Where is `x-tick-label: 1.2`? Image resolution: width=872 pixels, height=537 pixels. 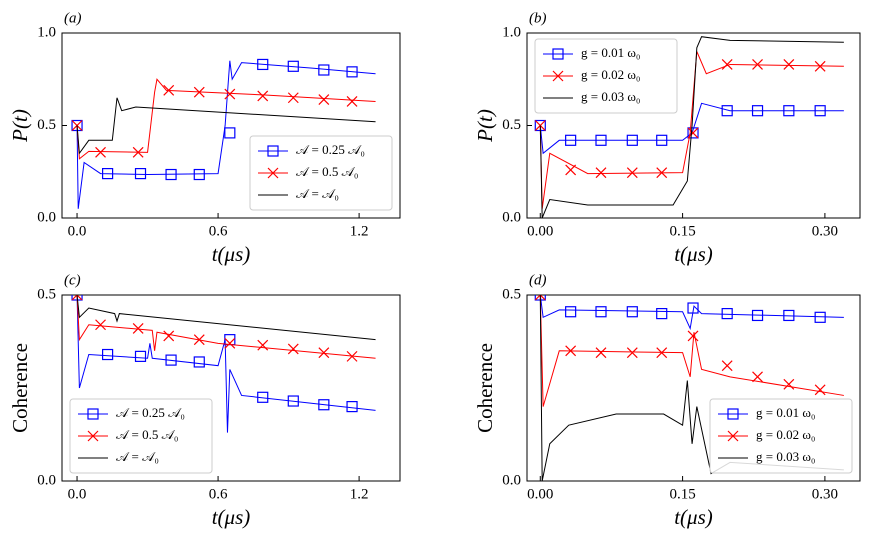 x-tick-label: 1.2 is located at coordinates (359, 231).